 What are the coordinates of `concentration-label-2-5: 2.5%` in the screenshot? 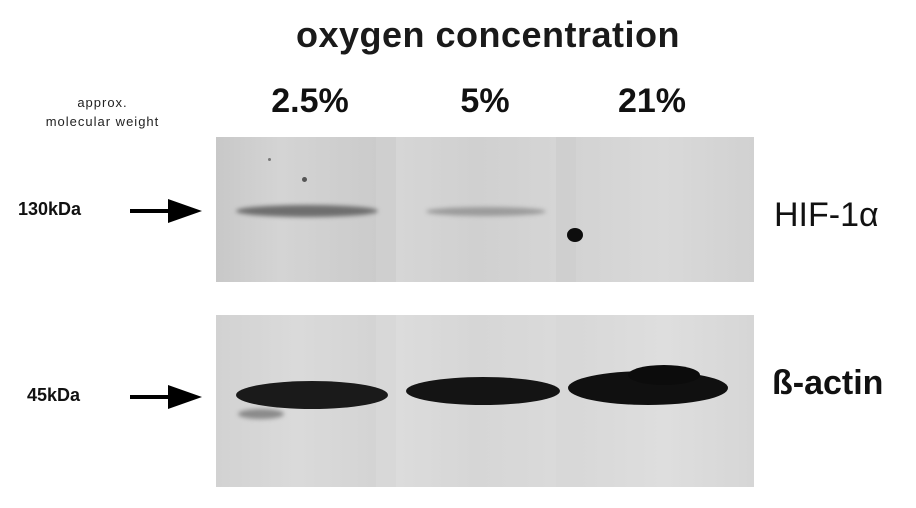 It's located at (310, 101).